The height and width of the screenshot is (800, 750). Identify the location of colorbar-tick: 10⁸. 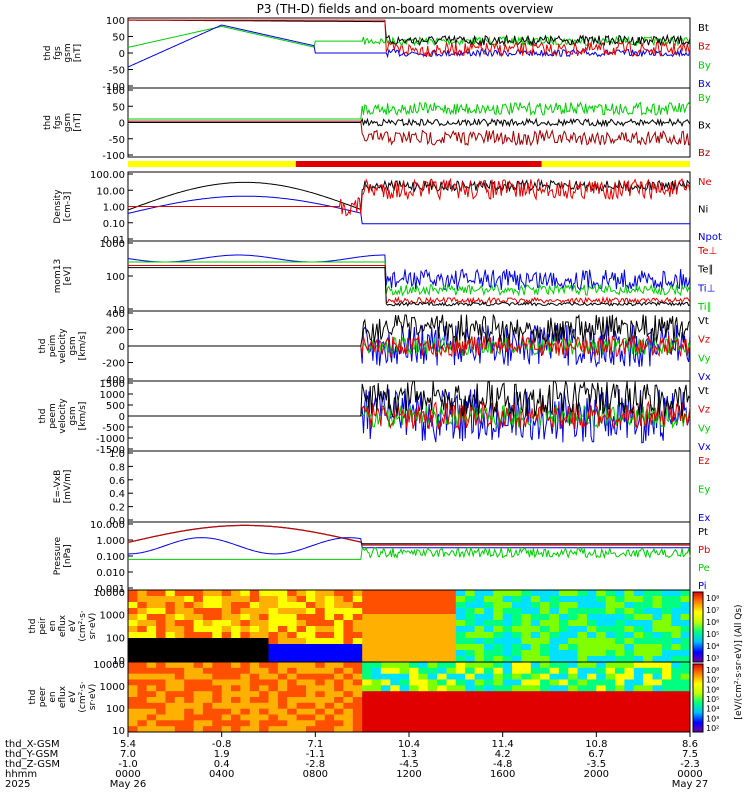
(712, 598).